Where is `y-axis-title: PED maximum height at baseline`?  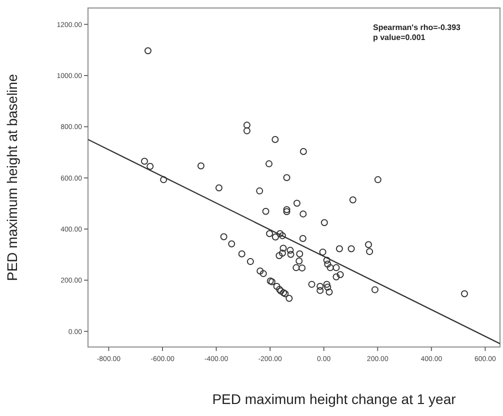 y-axis-title: PED maximum height at baseline is located at coordinates (12, 177).